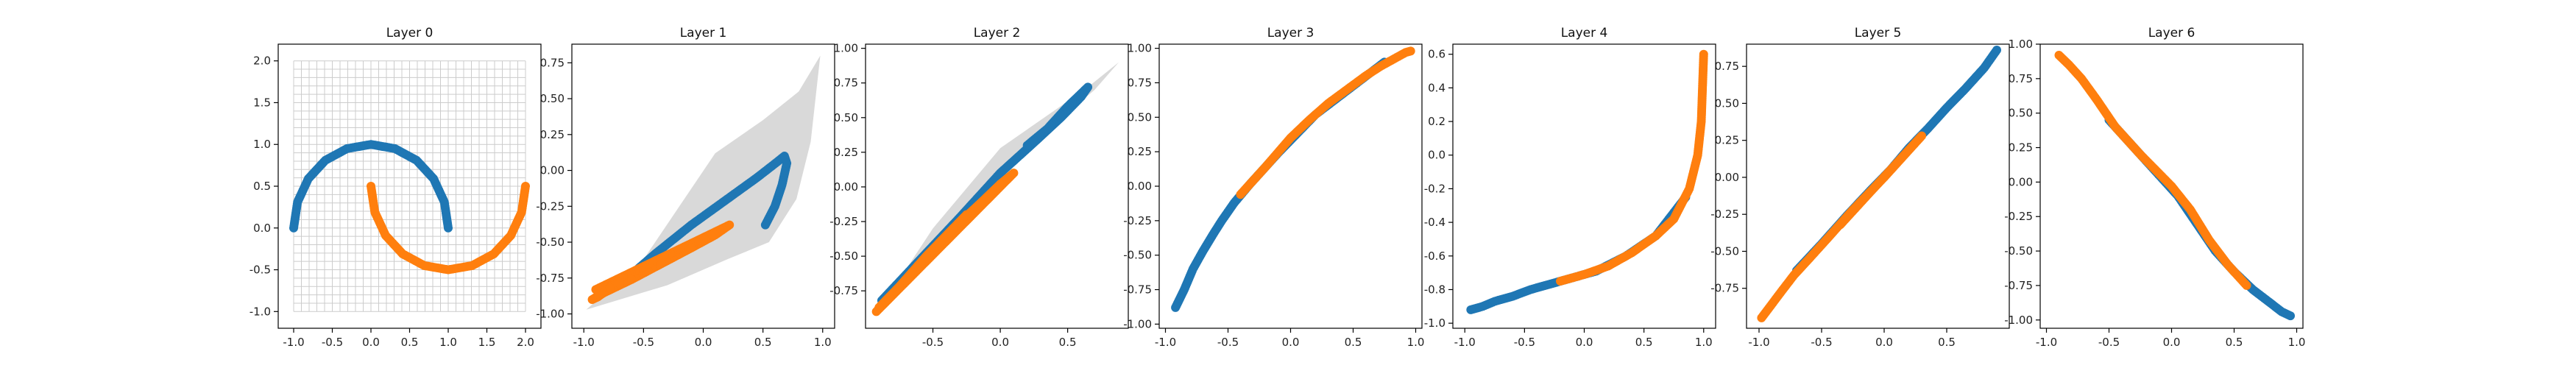 The image size is (2576, 368). I want to click on y-tick-label: 0.25, so click(552, 134).